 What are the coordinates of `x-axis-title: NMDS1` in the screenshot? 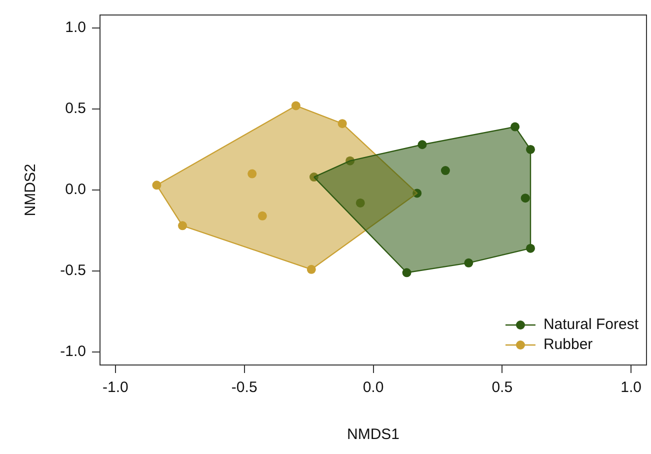 It's located at (373, 435).